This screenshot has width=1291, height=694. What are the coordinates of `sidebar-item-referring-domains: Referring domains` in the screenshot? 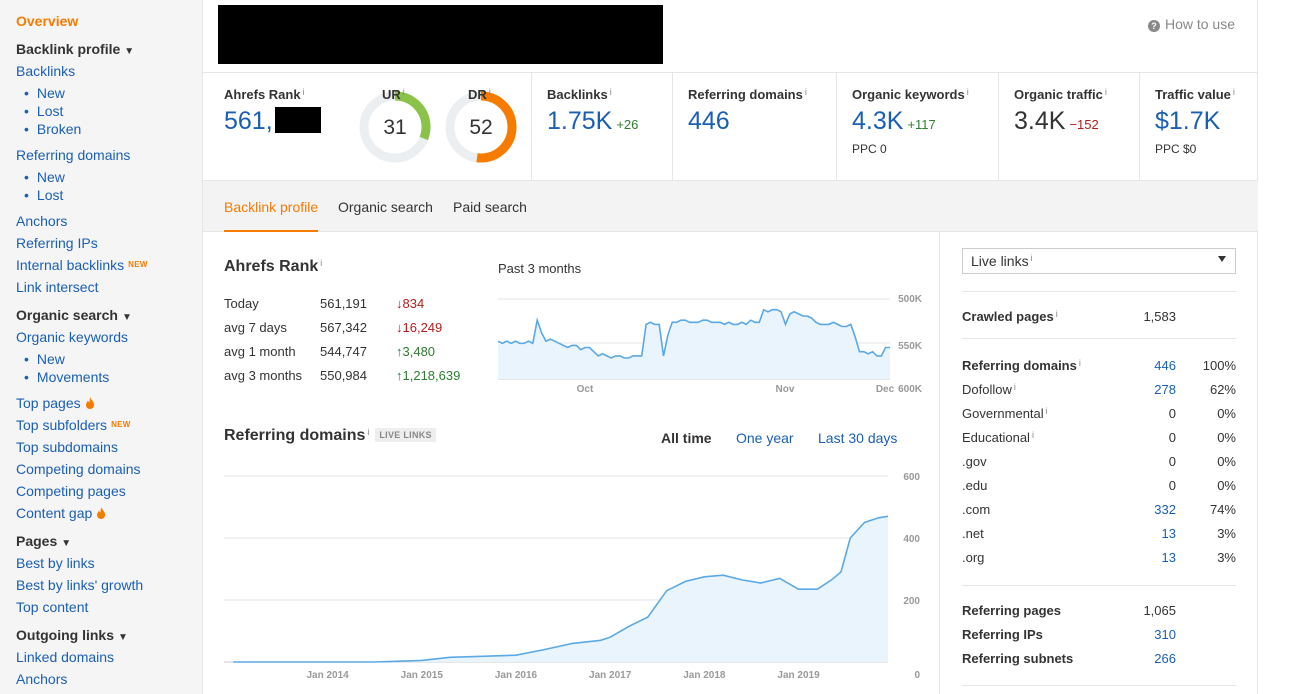 It's located at (73, 155).